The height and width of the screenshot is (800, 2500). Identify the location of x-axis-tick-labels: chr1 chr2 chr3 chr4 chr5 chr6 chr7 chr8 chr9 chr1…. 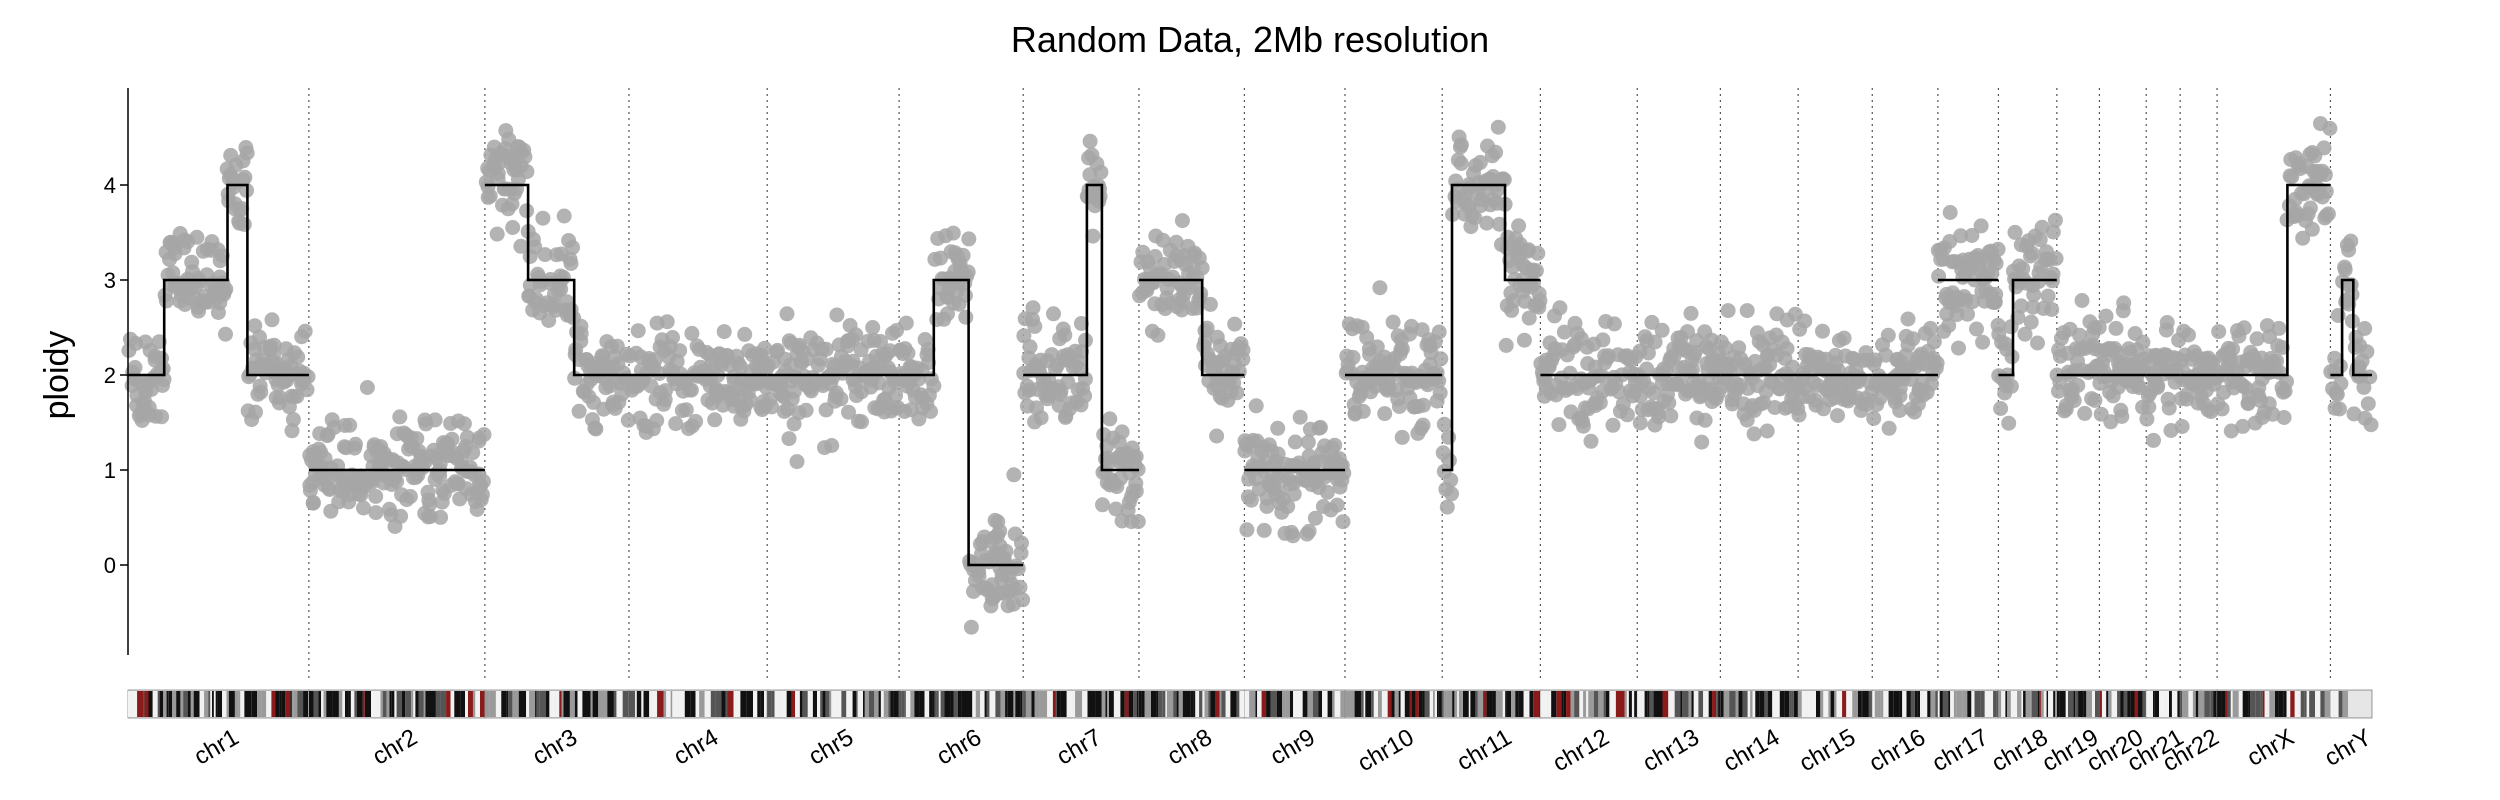
(1282, 750).